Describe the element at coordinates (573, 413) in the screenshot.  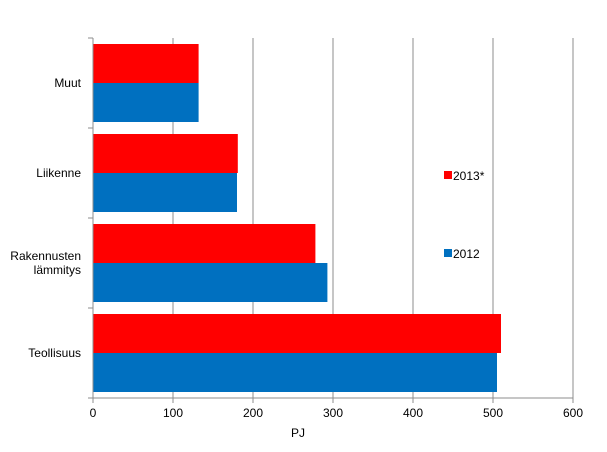
I see `x-tick-label: 600` at that location.